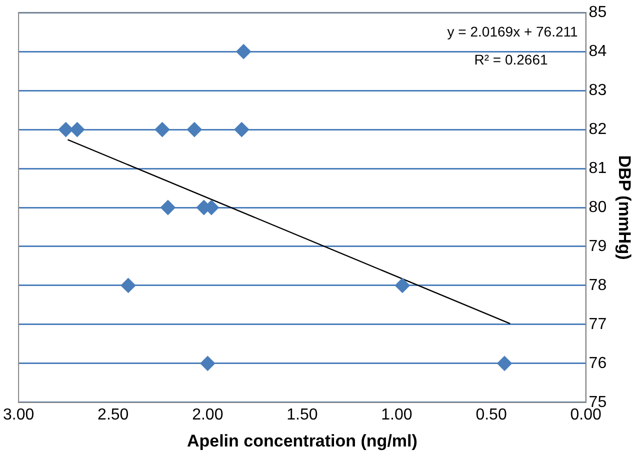 This screenshot has height=460, width=644. Describe the element at coordinates (597, 324) in the screenshot. I see `y-tick-label: 77` at that location.